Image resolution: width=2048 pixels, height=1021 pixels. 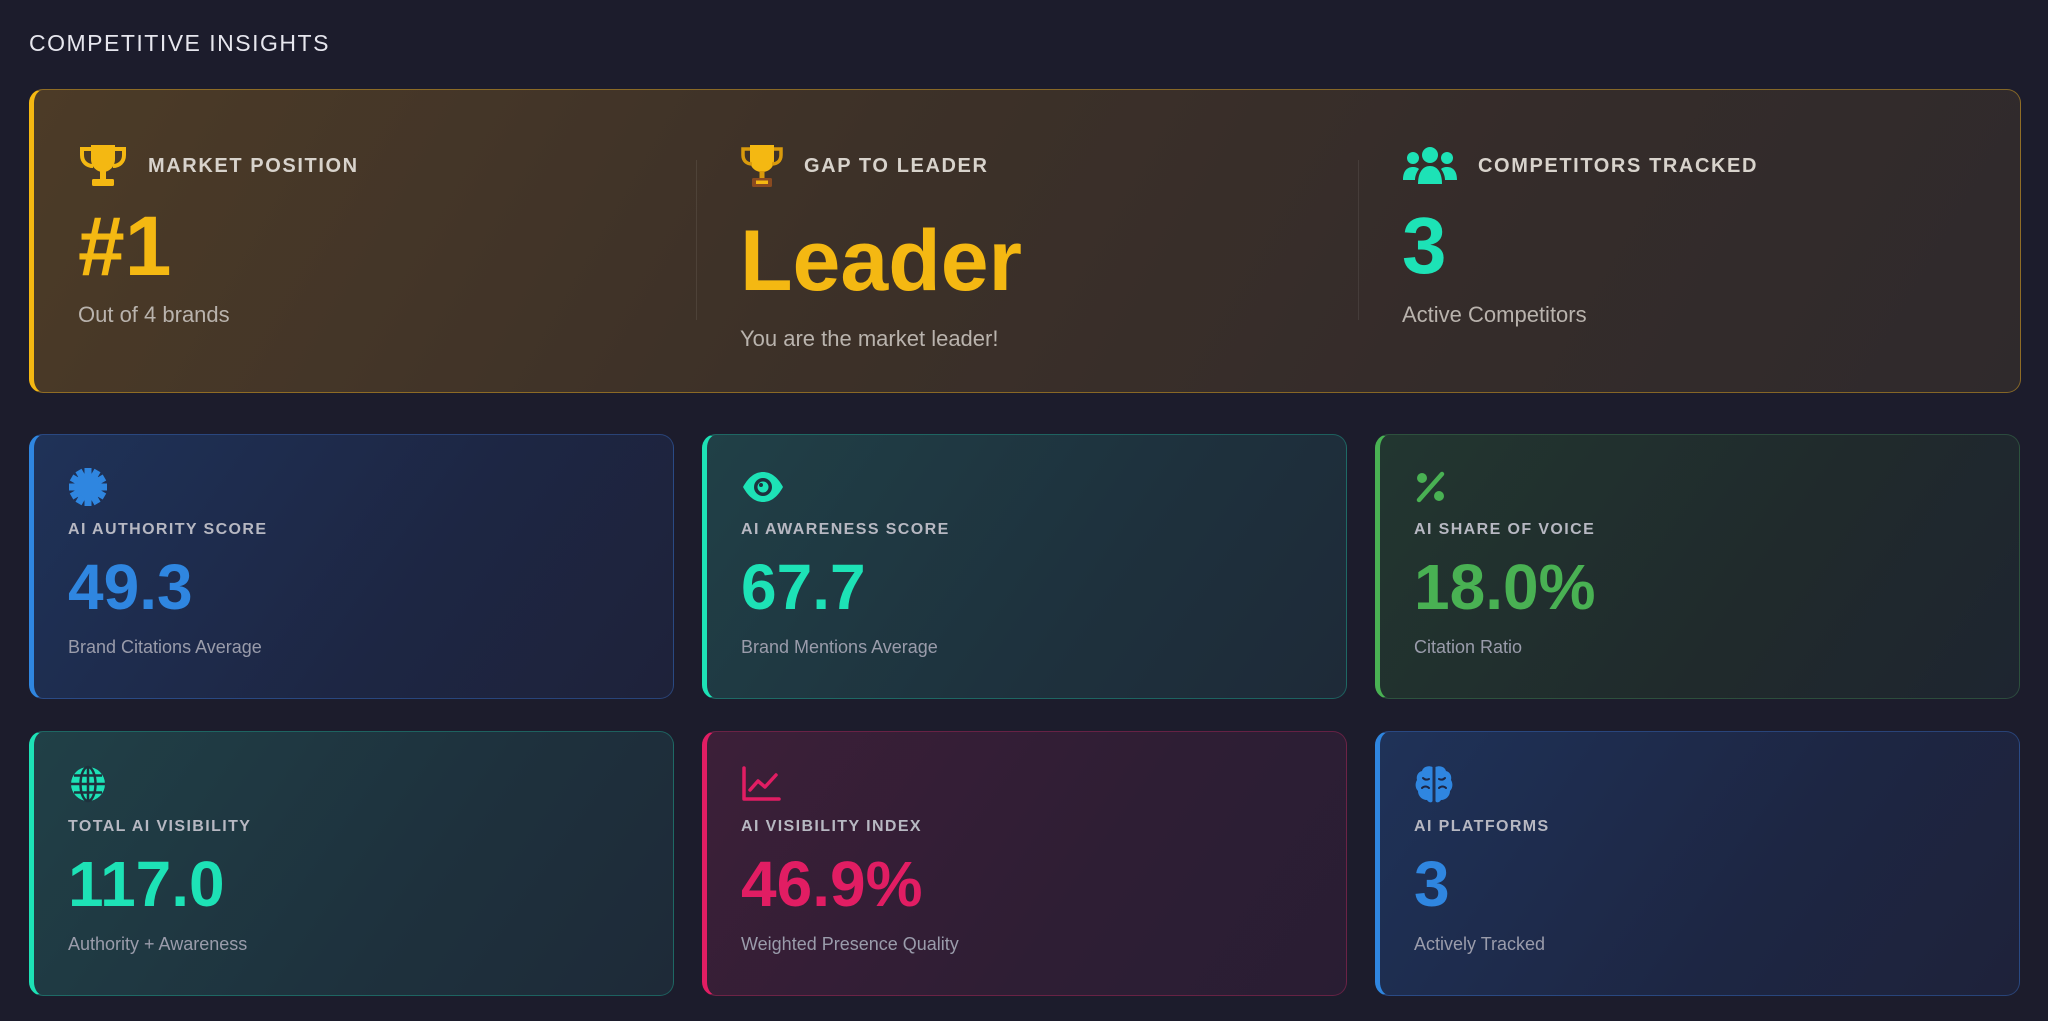 I want to click on card-label: AI PLATFORMS, so click(x=1482, y=826).